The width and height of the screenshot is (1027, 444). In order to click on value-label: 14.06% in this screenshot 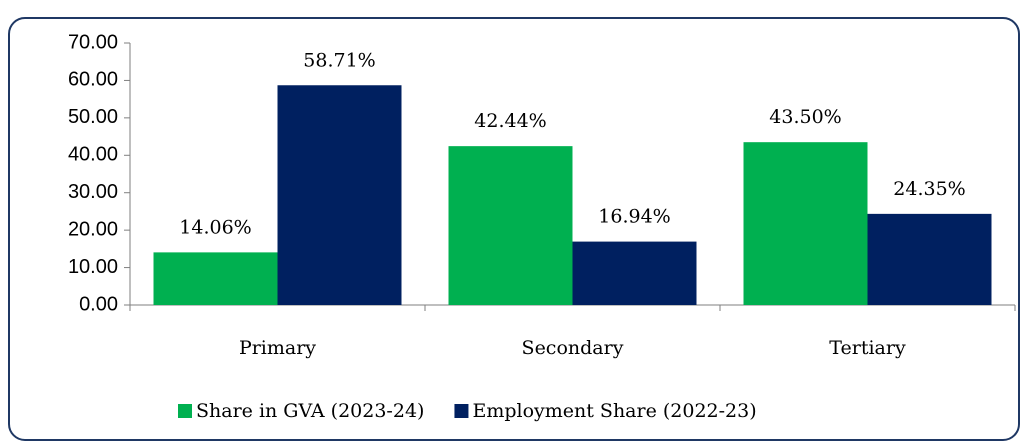, I will do `click(215, 227)`.